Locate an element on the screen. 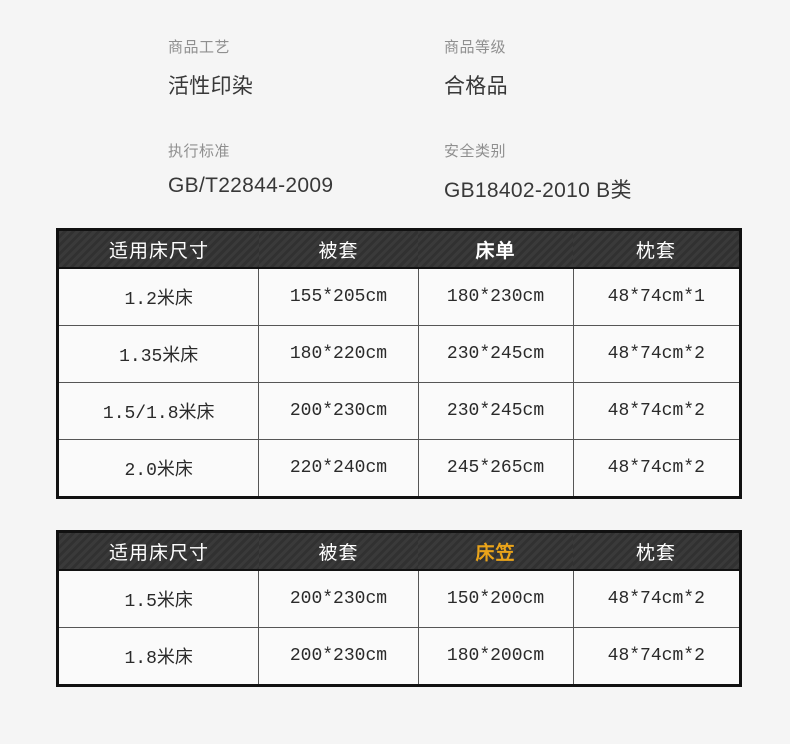  header-row: 适用床尺寸 被套 床单 枕套 is located at coordinates (399, 250).